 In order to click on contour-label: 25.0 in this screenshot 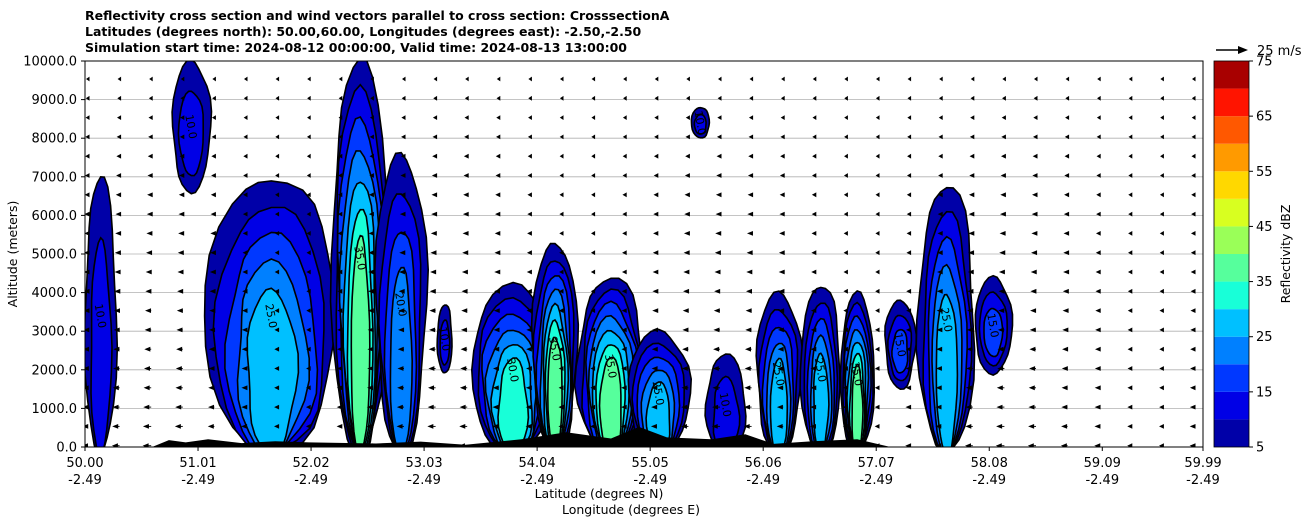, I will do `click(658, 393)`.